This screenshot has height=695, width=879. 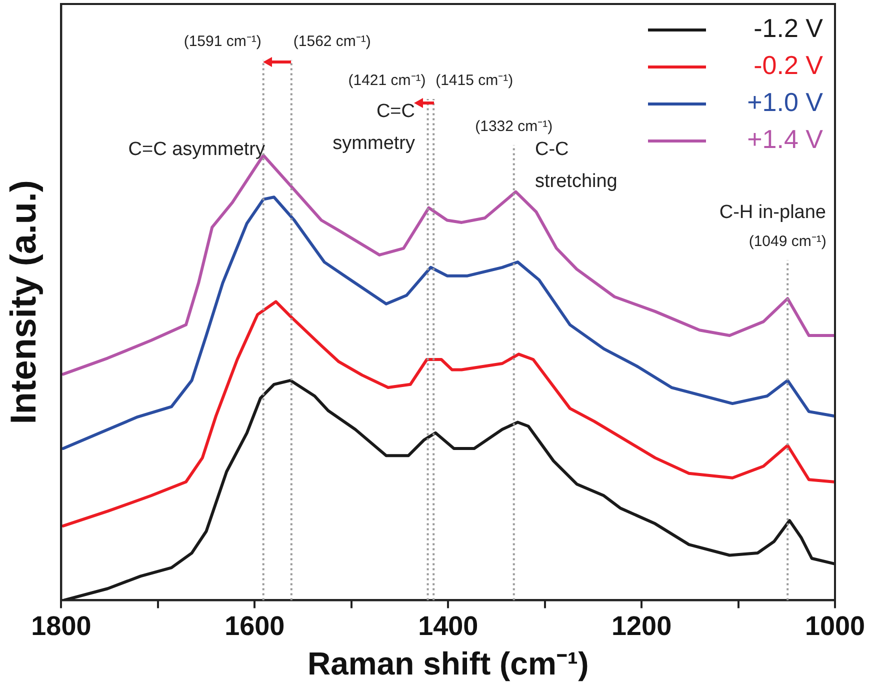 What do you see at coordinates (254, 625) in the screenshot?
I see `x-tick-label: 1600` at bounding box center [254, 625].